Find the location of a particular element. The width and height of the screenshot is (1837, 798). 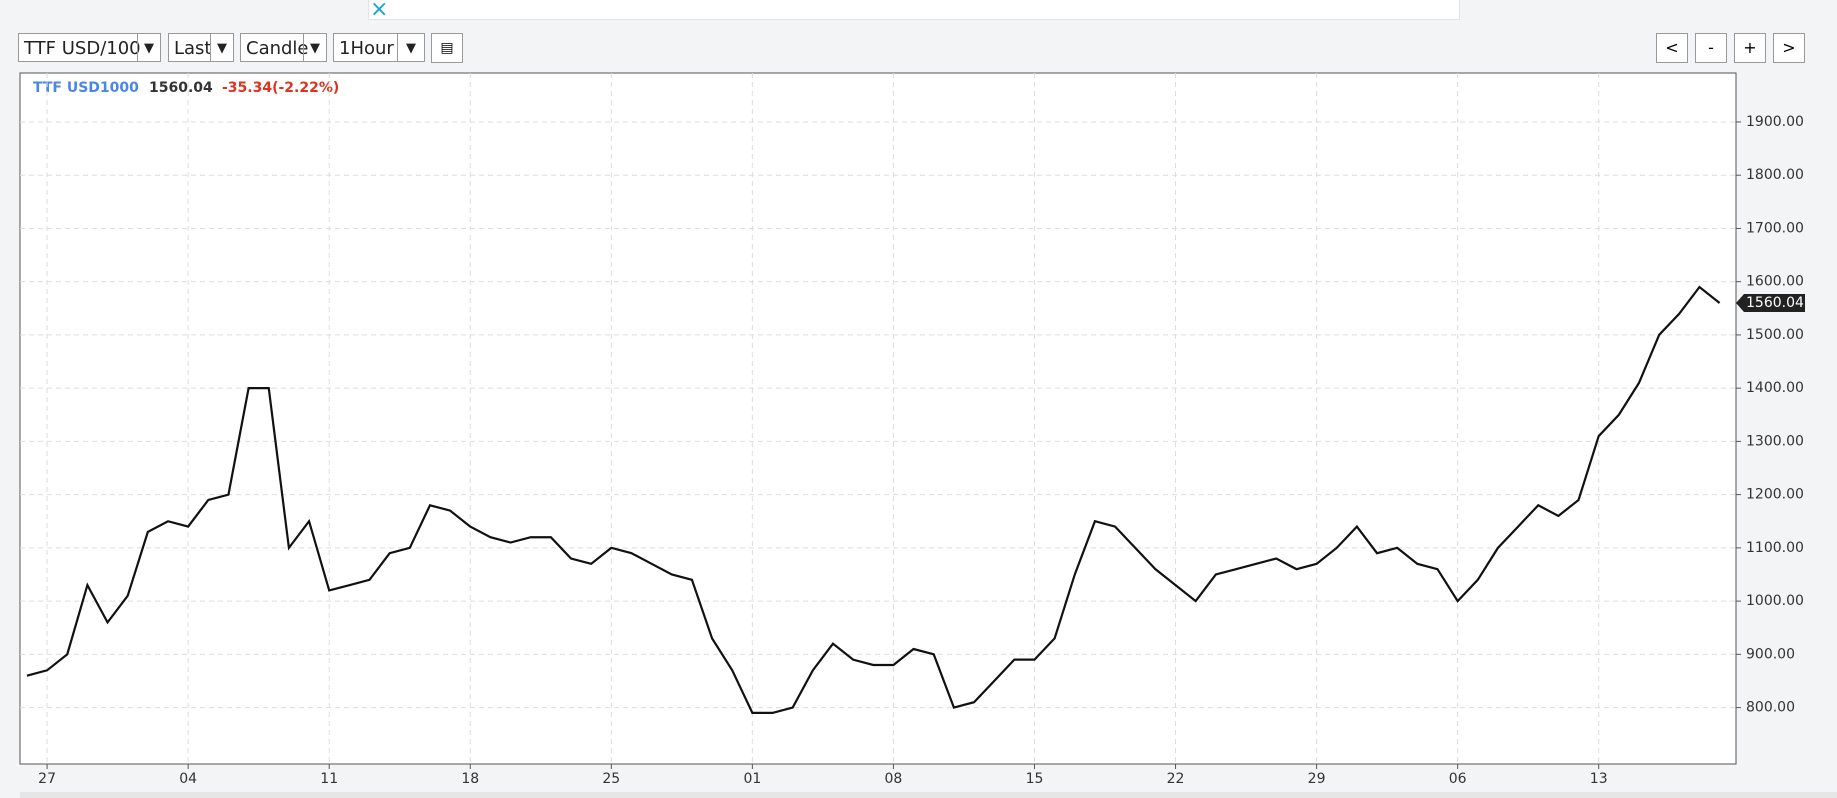

y-tick-label: 1400.00 is located at coordinates (1775, 388).